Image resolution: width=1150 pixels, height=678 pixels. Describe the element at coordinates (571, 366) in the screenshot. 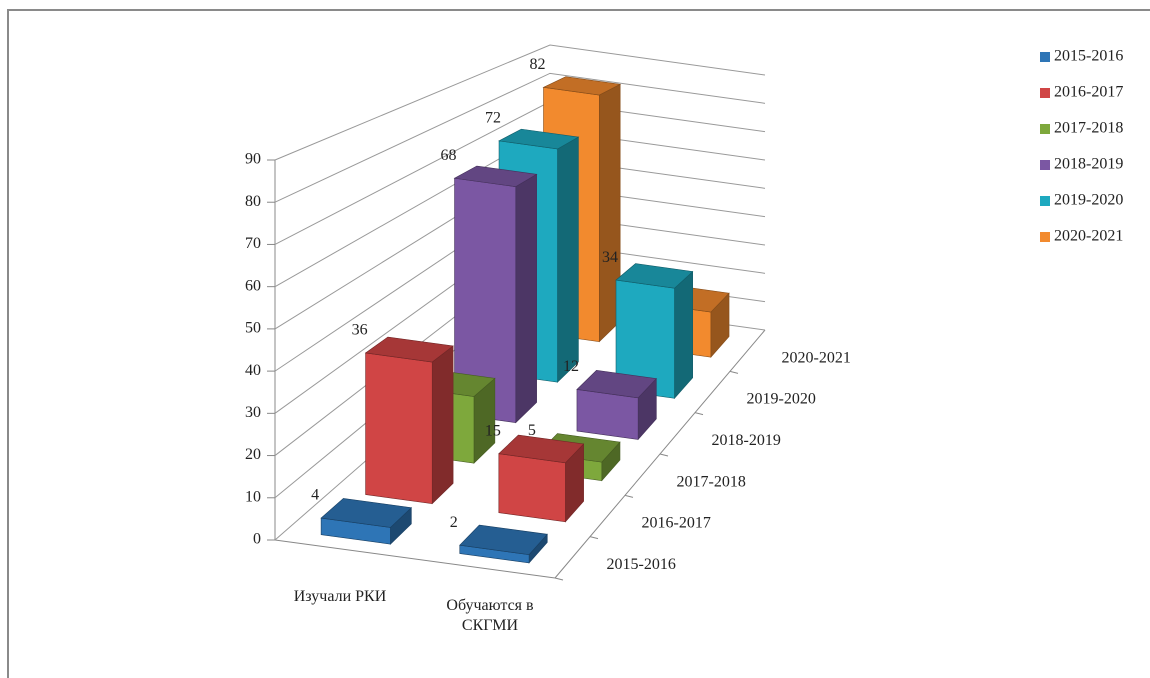

I see `value-label: 12` at that location.